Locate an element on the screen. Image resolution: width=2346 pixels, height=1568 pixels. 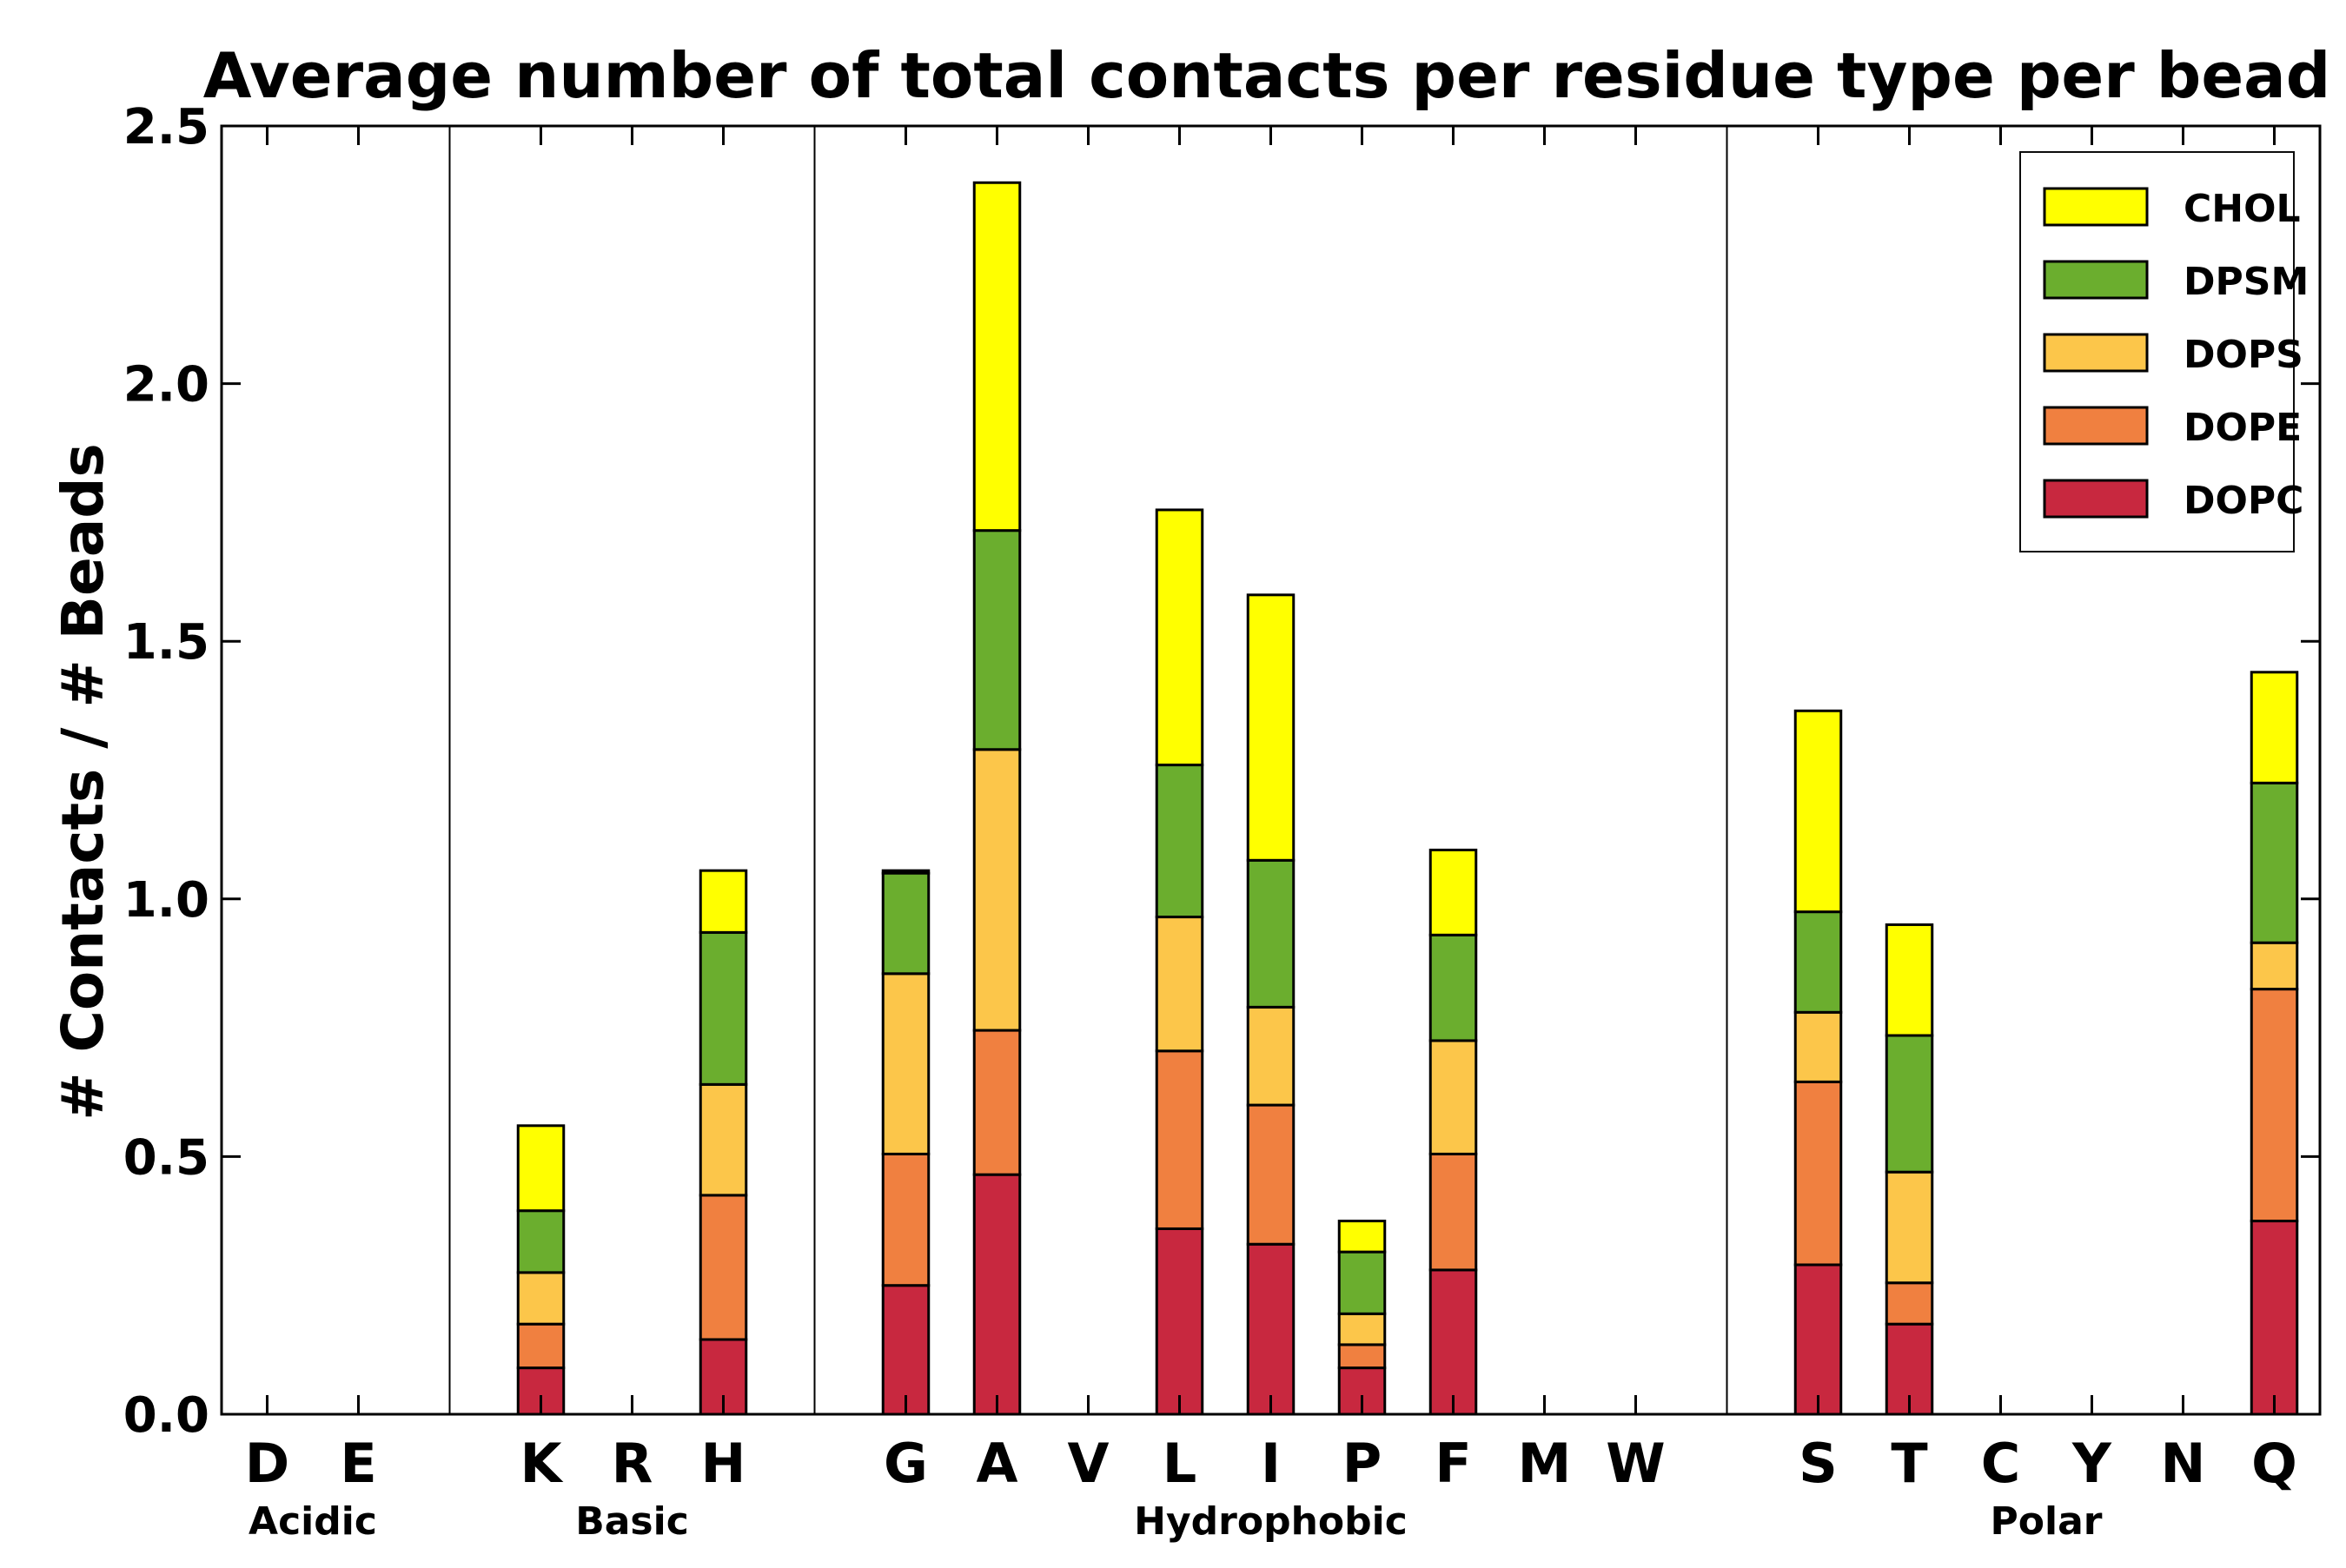
x-tick-label-T: T is located at coordinates (1909, 1463).